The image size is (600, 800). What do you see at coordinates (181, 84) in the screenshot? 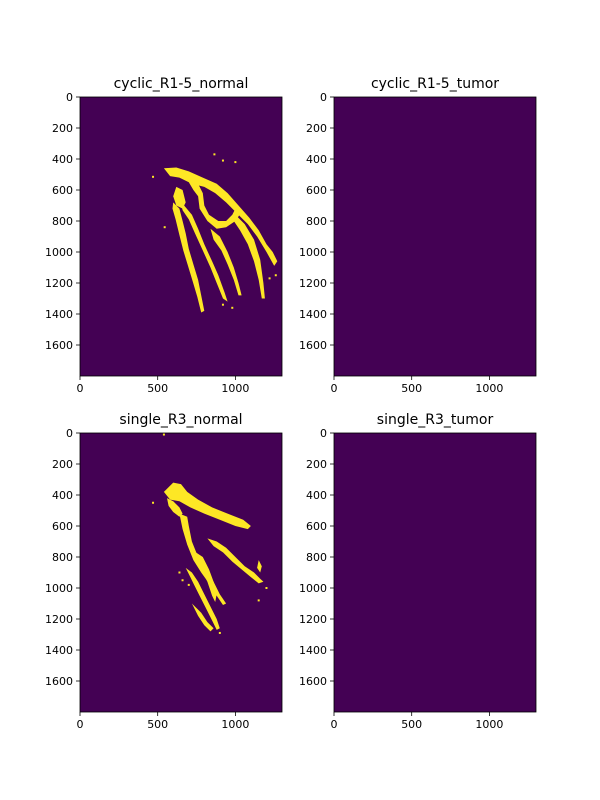
I see `subplot-title: cyclic_R1-5_normal` at bounding box center [181, 84].